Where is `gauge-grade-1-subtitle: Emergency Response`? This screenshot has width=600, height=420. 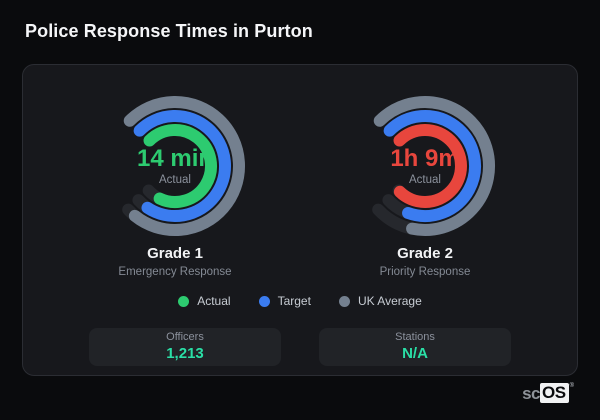 gauge-grade-1-subtitle: Emergency Response is located at coordinates (175, 271).